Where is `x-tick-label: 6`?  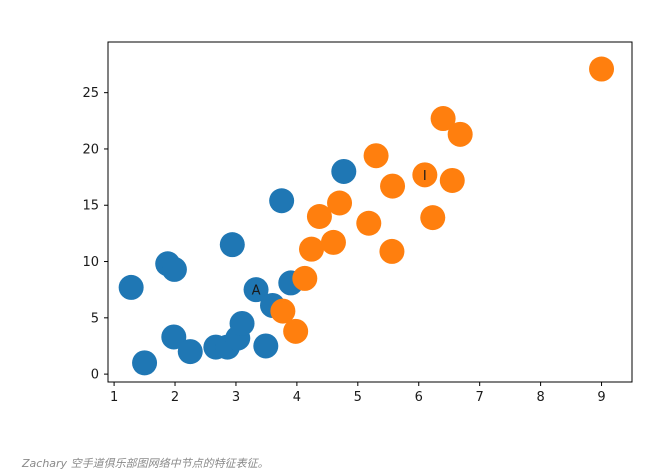
x-tick-label: 6 is located at coordinates (419, 397).